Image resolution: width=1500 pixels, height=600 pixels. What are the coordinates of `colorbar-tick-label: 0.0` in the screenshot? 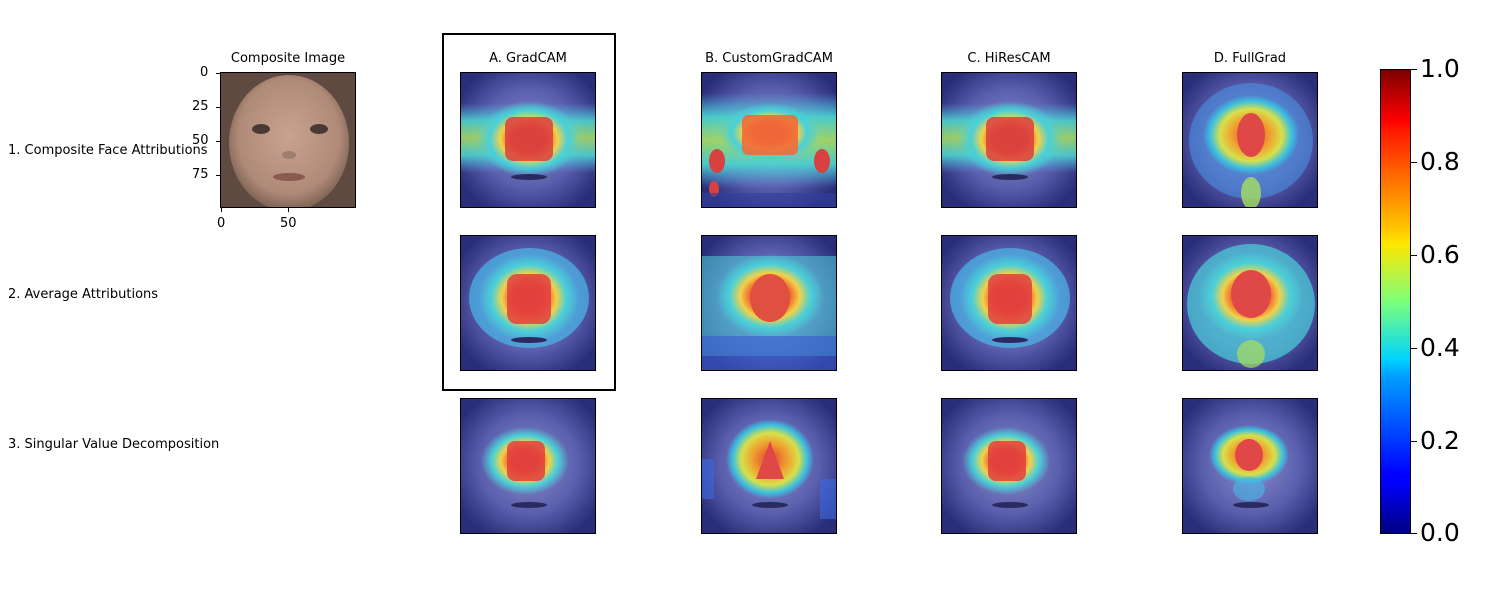 It's located at (1440, 532).